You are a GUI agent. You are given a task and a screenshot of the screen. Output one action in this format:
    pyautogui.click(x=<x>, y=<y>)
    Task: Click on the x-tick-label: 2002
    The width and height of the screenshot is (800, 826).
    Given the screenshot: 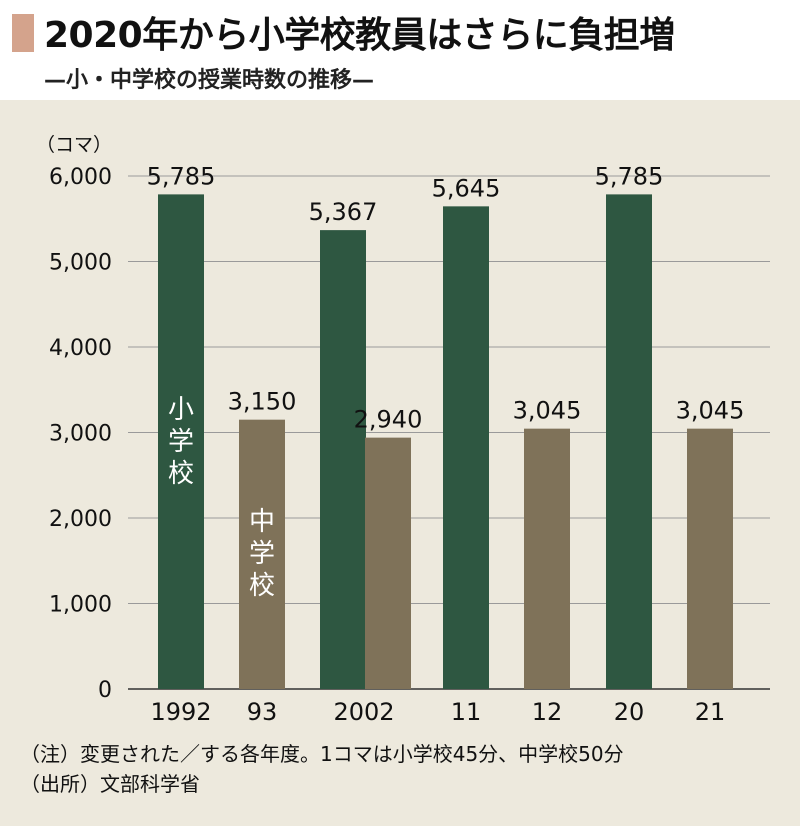 What is the action you would take?
    pyautogui.click(x=363, y=712)
    